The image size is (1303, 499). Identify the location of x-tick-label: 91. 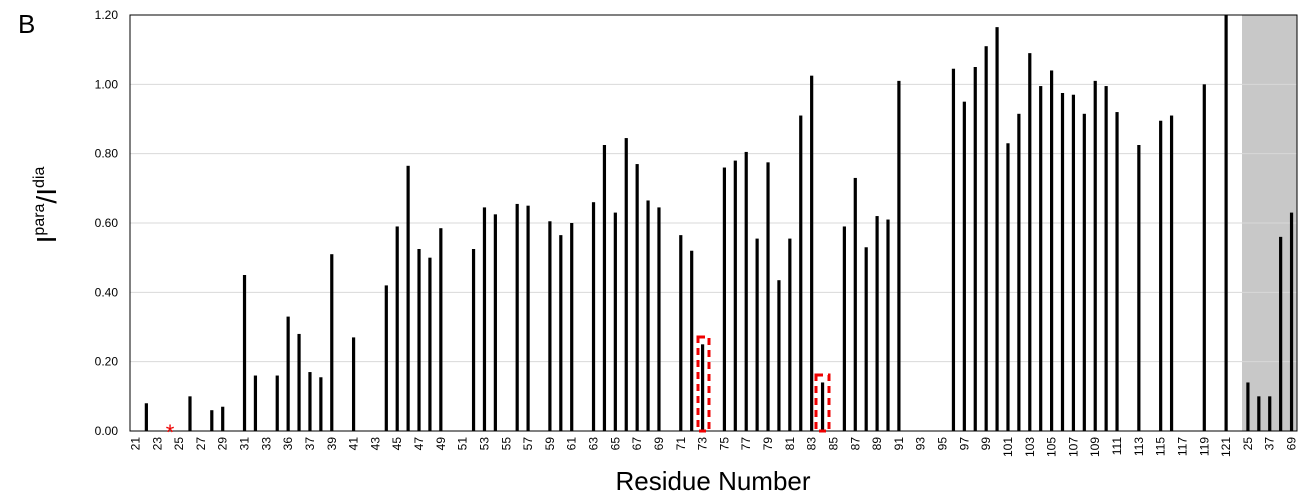
(899, 444).